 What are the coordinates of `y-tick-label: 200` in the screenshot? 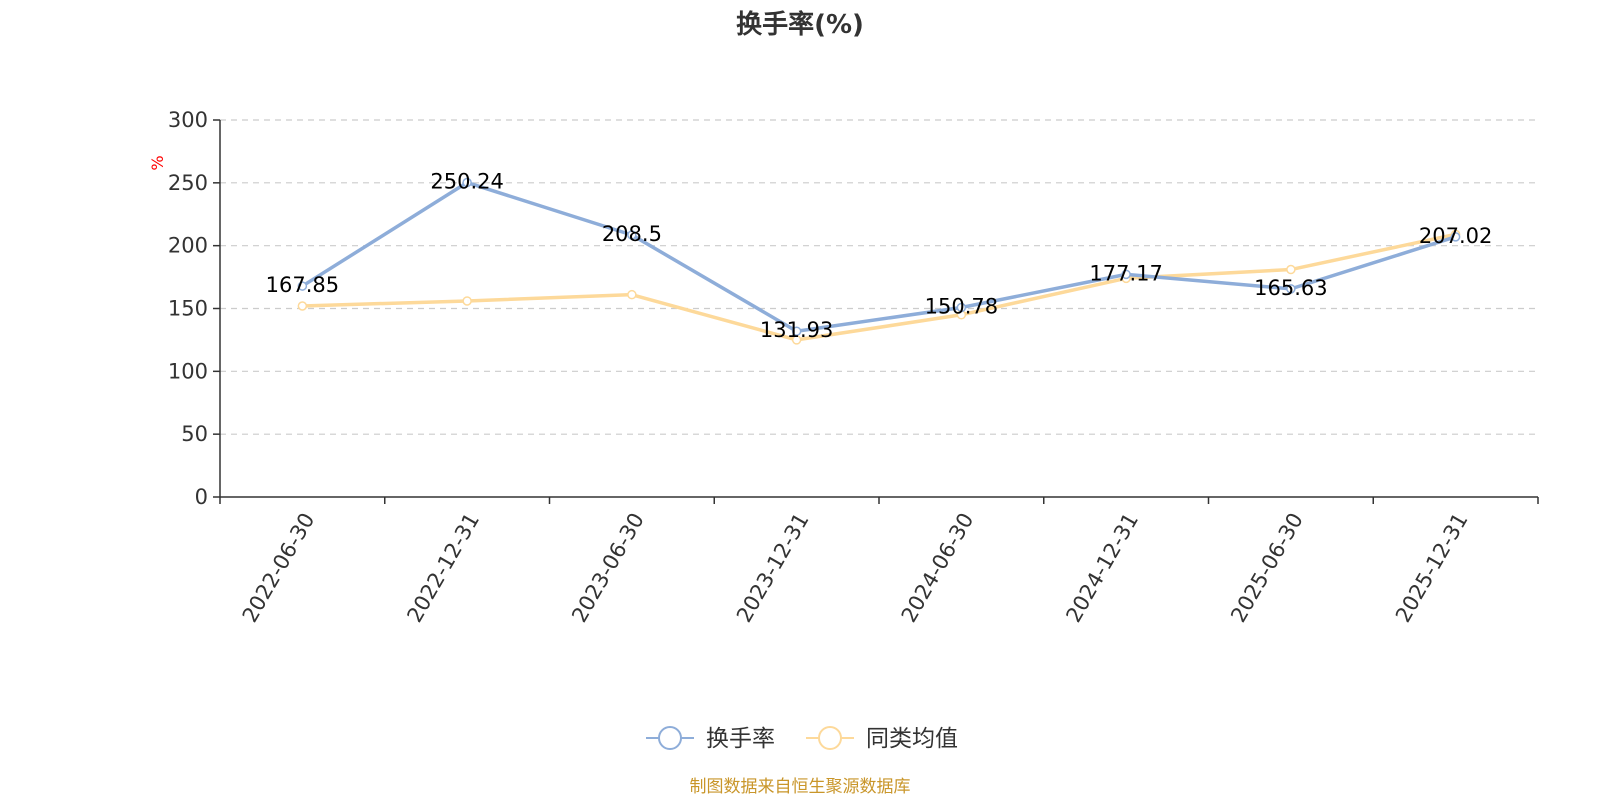 It's located at (188, 246).